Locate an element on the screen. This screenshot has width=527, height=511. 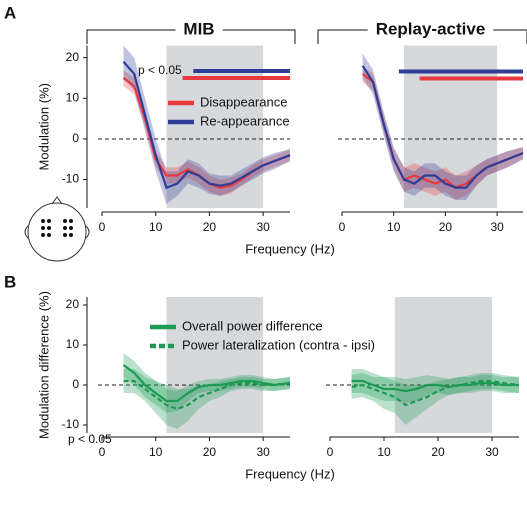
panel-label: A is located at coordinates (10, 12).